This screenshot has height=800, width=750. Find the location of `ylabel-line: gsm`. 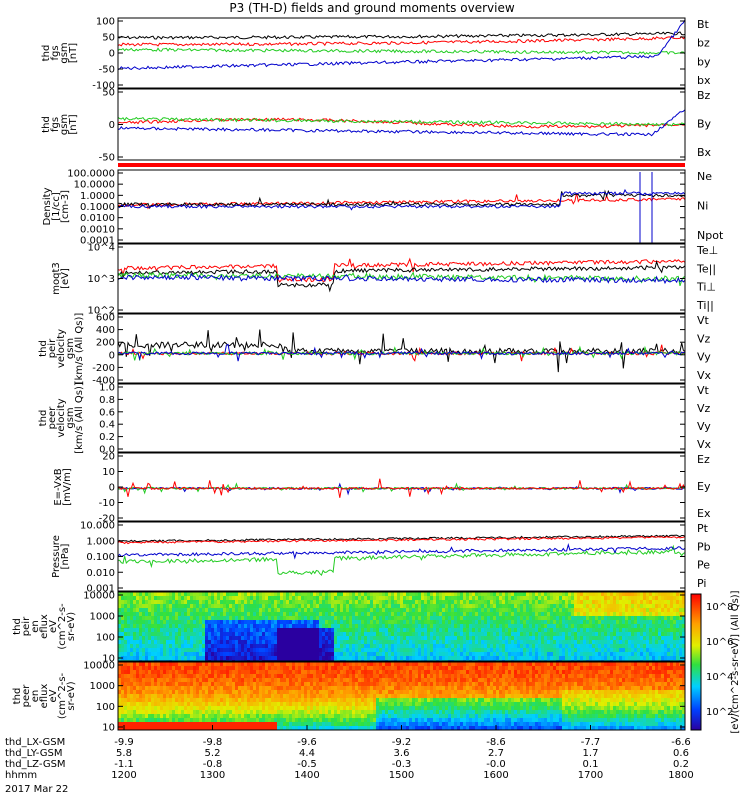

ylabel-line: gsm is located at coordinates (70, 348).